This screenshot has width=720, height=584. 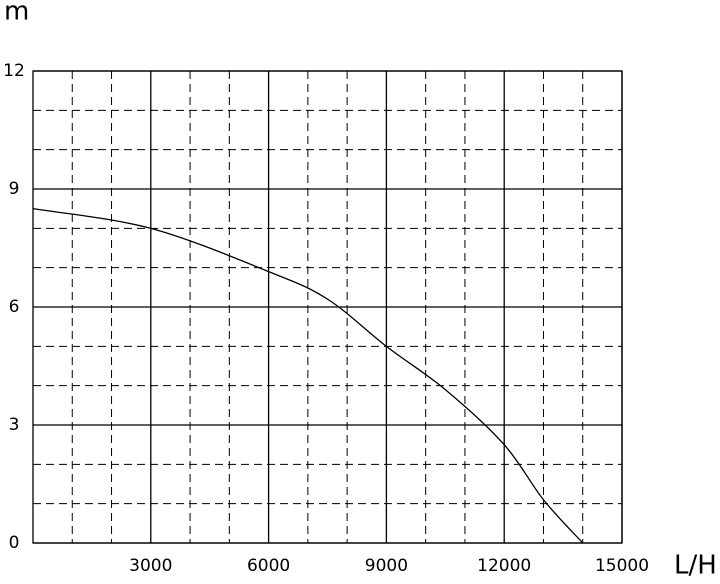 I want to click on y-axis-label: m, so click(x=16, y=13).